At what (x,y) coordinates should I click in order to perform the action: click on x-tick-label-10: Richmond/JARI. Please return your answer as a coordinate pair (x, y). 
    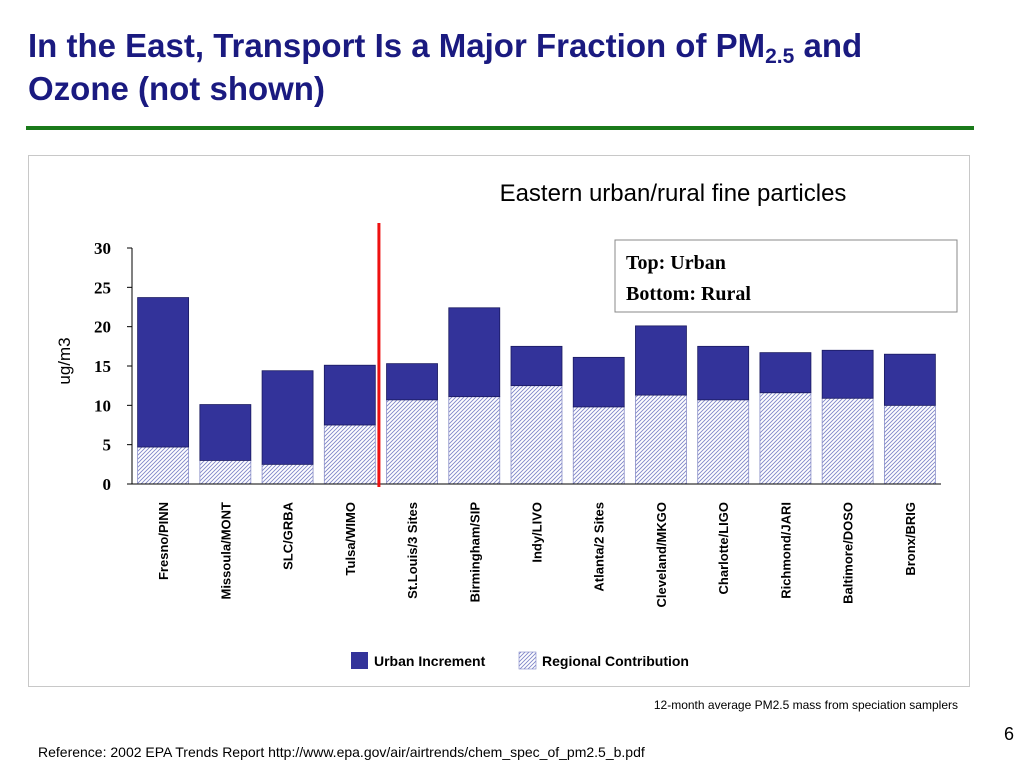
    Looking at the image, I should click on (785, 550).